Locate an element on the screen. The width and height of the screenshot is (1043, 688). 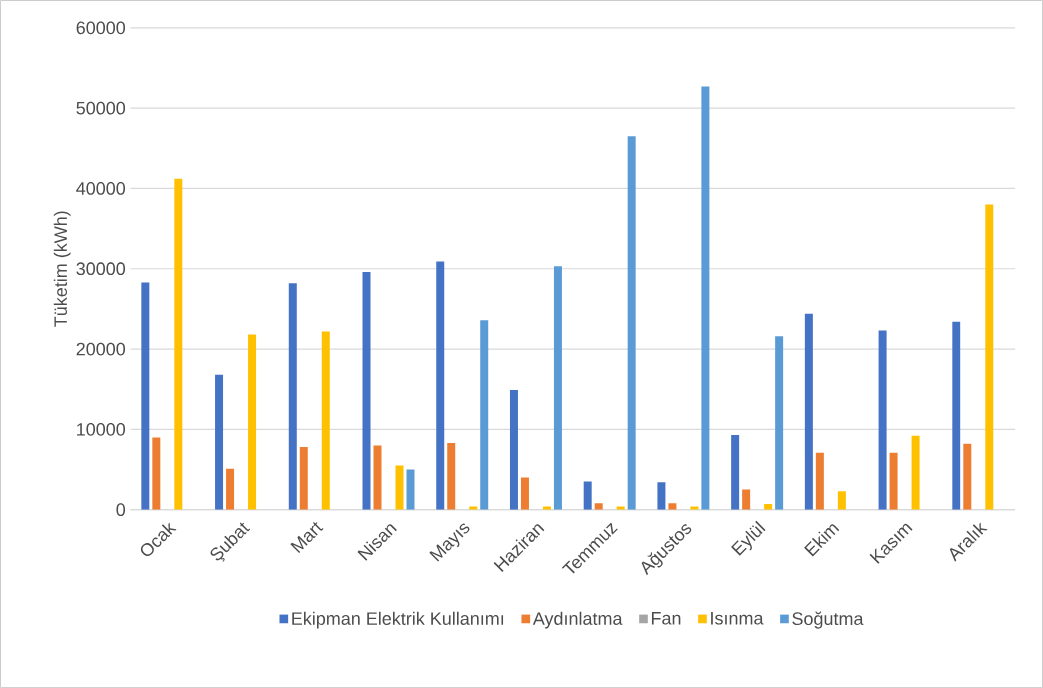
legend-label: Soğutma is located at coordinates (828, 620).